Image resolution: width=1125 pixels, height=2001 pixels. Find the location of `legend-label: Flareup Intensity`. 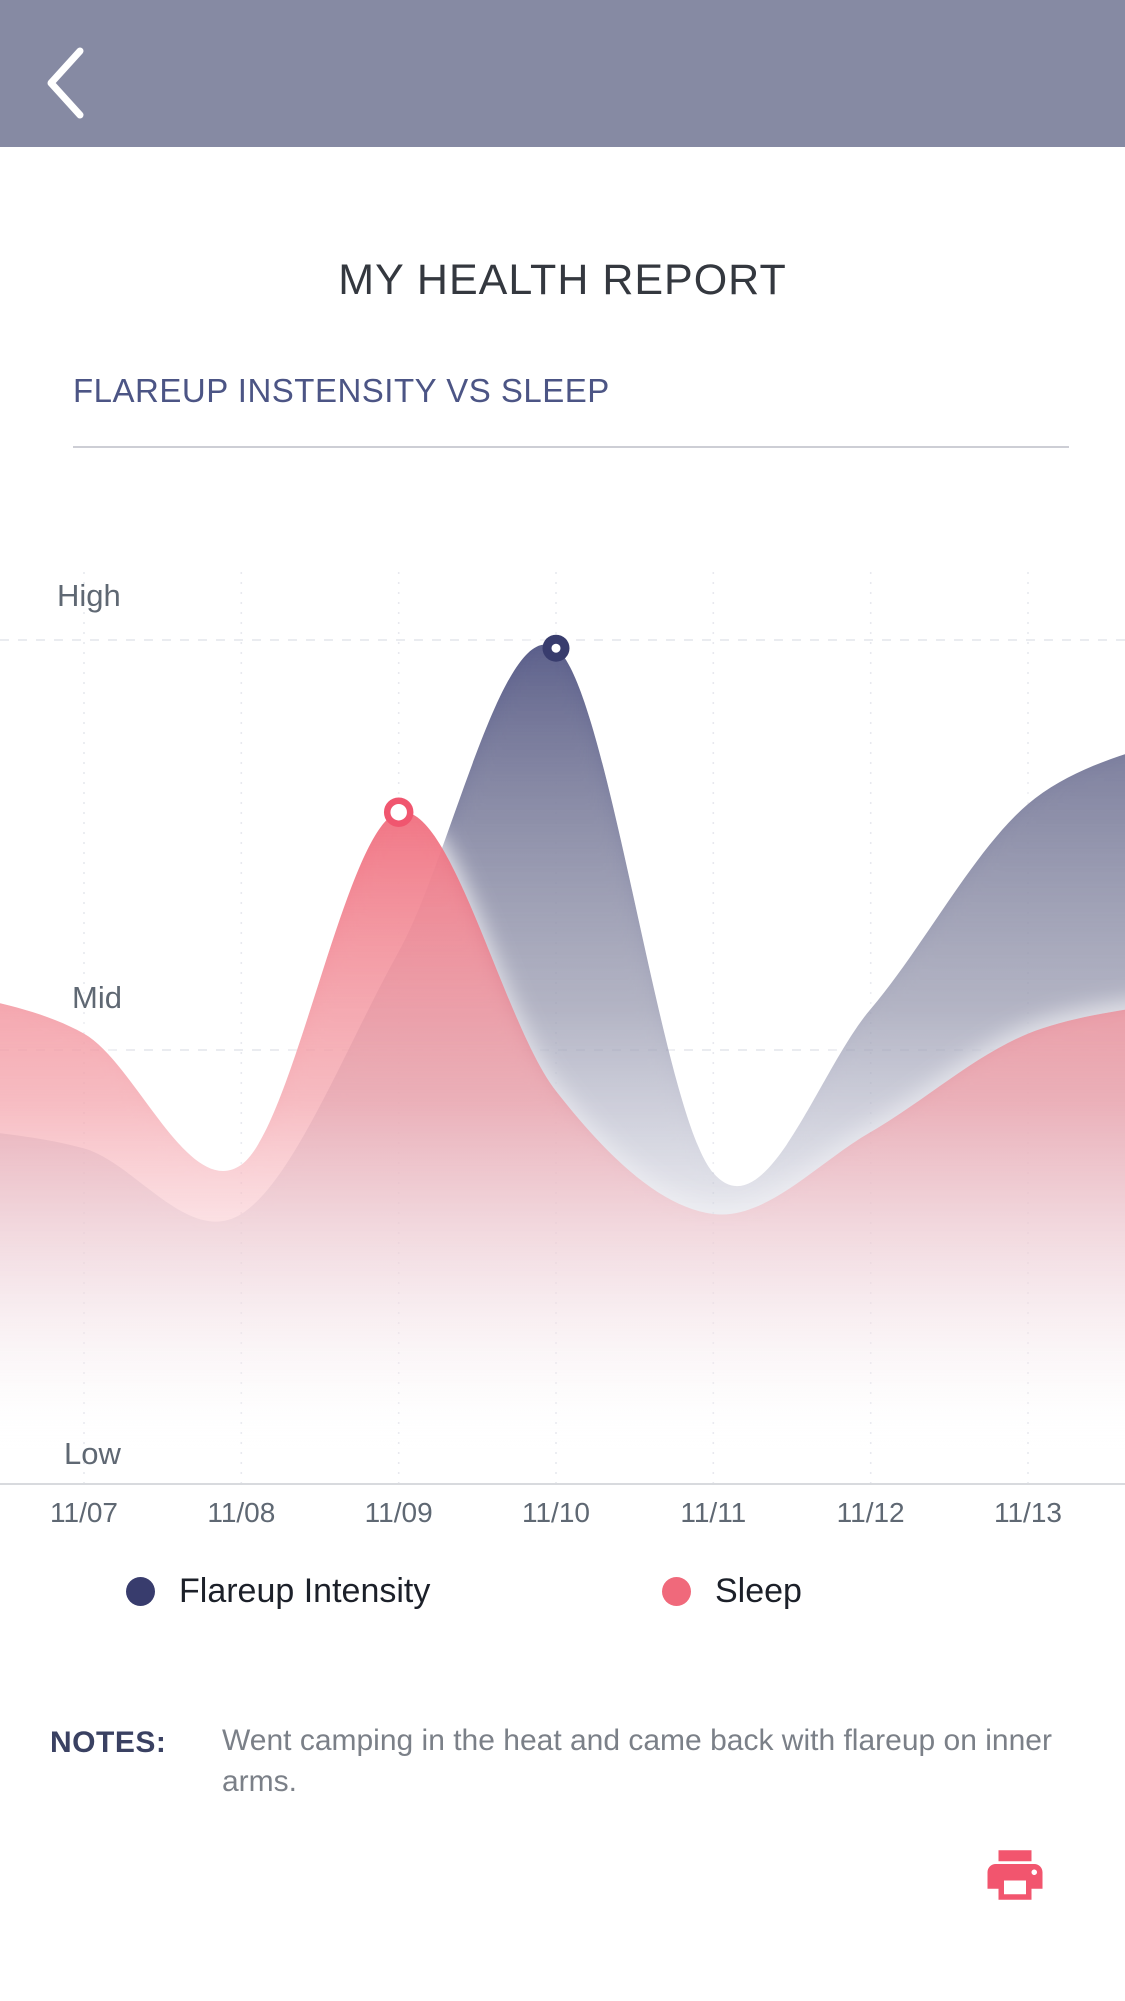

legend-label: Flareup Intensity is located at coordinates (305, 1591).